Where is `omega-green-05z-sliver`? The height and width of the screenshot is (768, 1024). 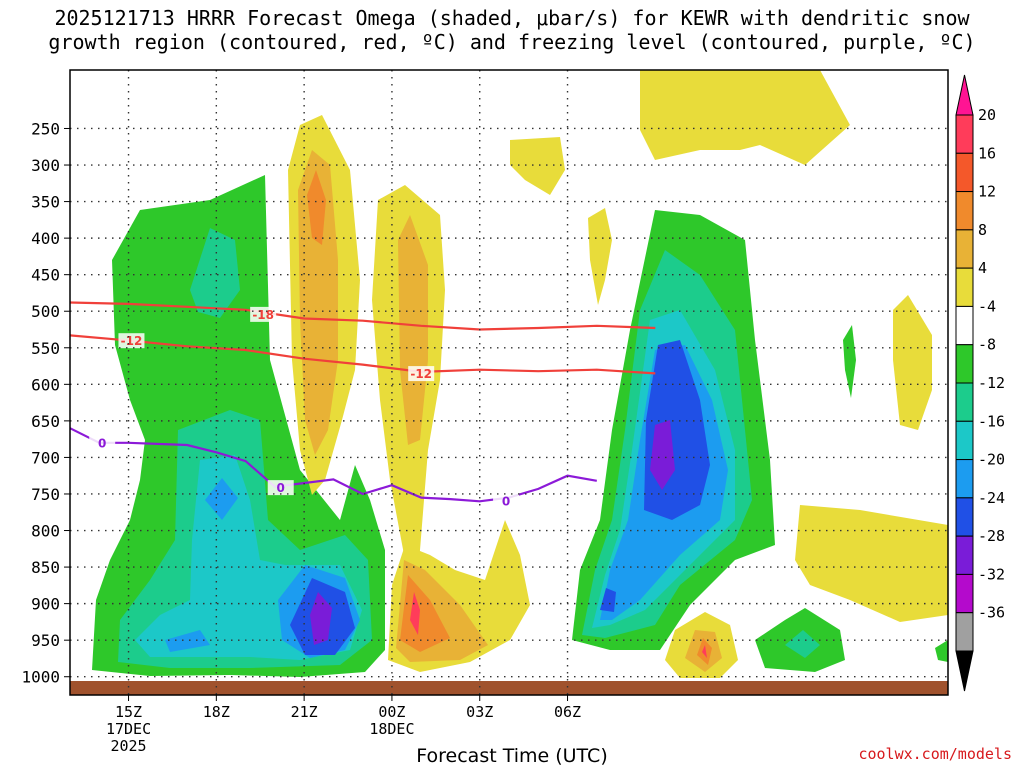
omega-green-05z-sliver is located at coordinates (849, 361).